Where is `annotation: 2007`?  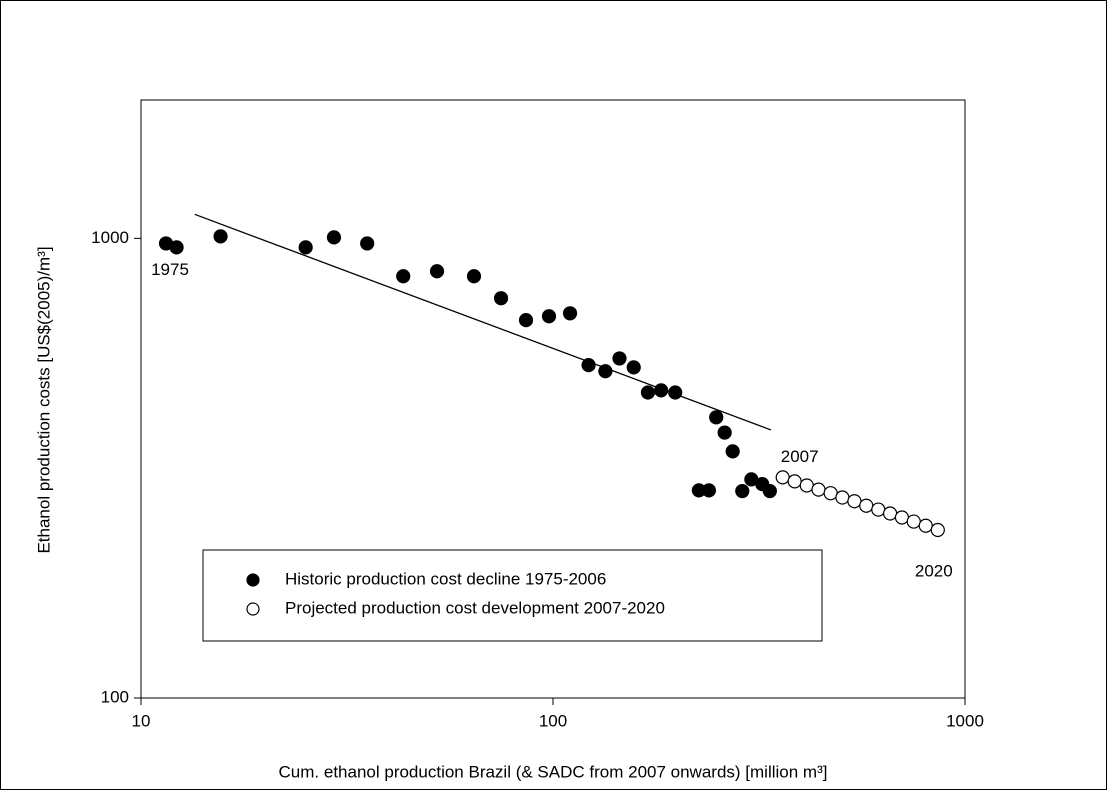 annotation: 2007 is located at coordinates (800, 456).